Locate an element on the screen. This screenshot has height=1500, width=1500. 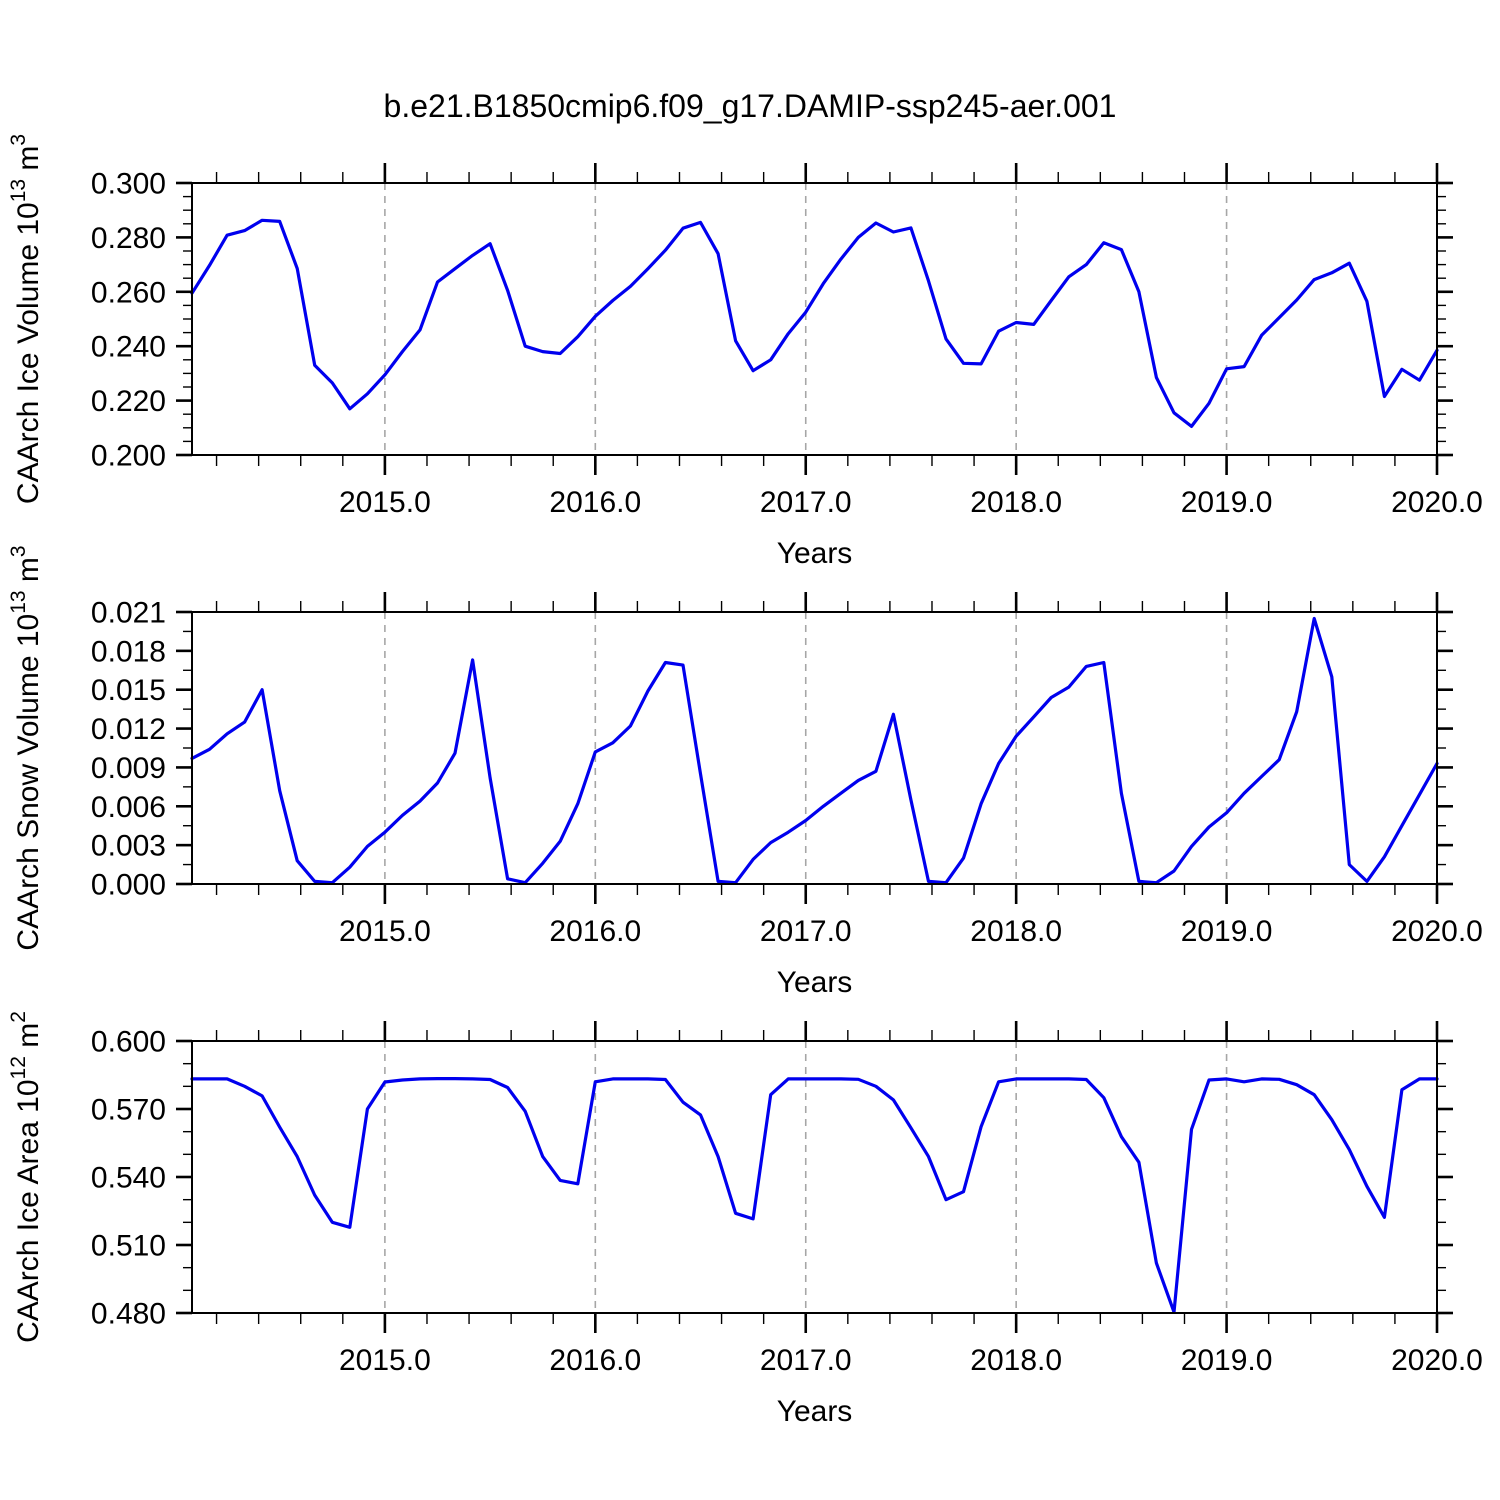
y-axis-title: CAArch Ice Area 1012 m2 is located at coordinates (26, 1177).